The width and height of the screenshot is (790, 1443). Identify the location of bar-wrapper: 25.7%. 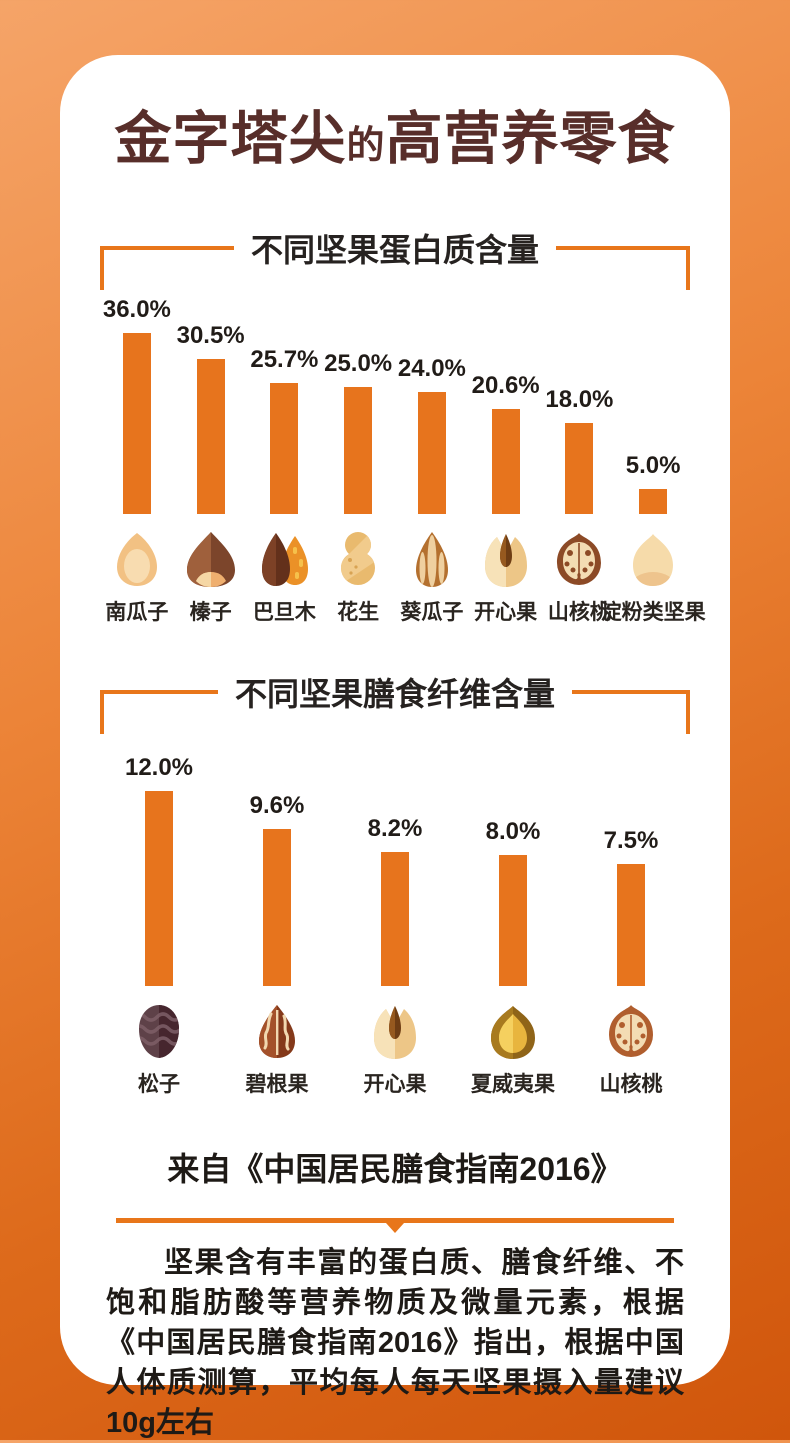
(284, 405).